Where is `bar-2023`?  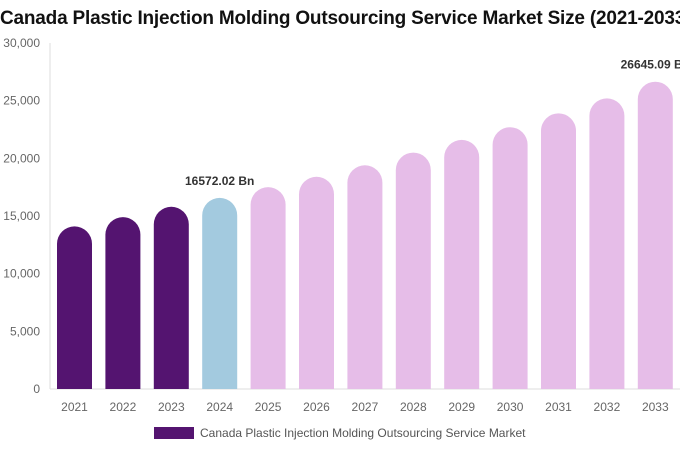
bar-2023 is located at coordinates (171, 297).